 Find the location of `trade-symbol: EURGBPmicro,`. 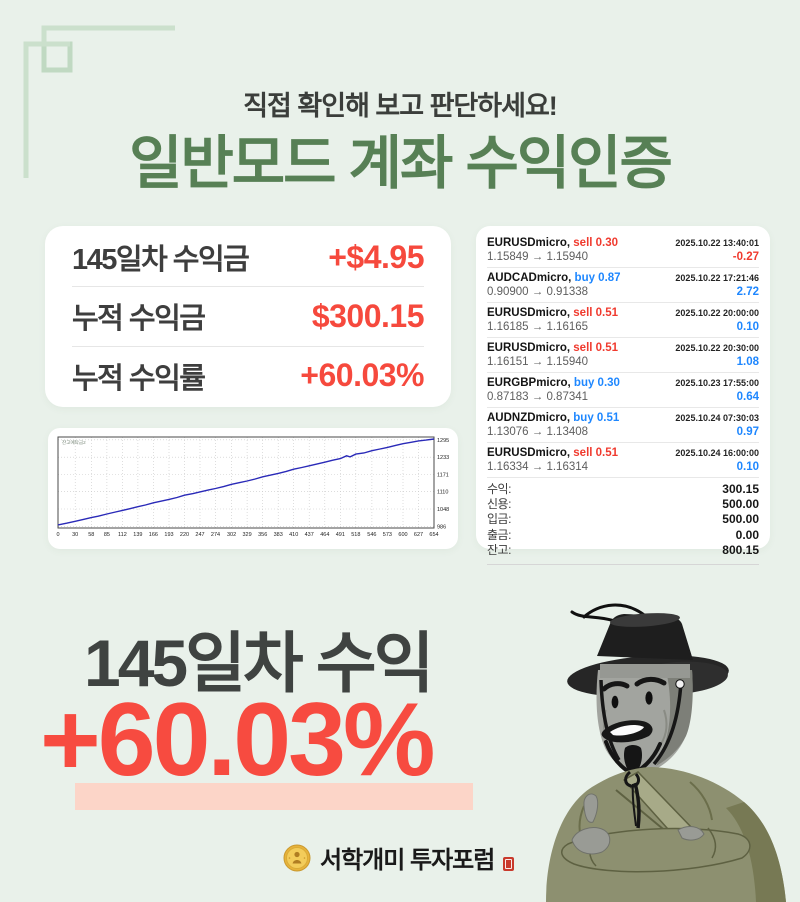

trade-symbol: EURGBPmicro, is located at coordinates (530, 383).